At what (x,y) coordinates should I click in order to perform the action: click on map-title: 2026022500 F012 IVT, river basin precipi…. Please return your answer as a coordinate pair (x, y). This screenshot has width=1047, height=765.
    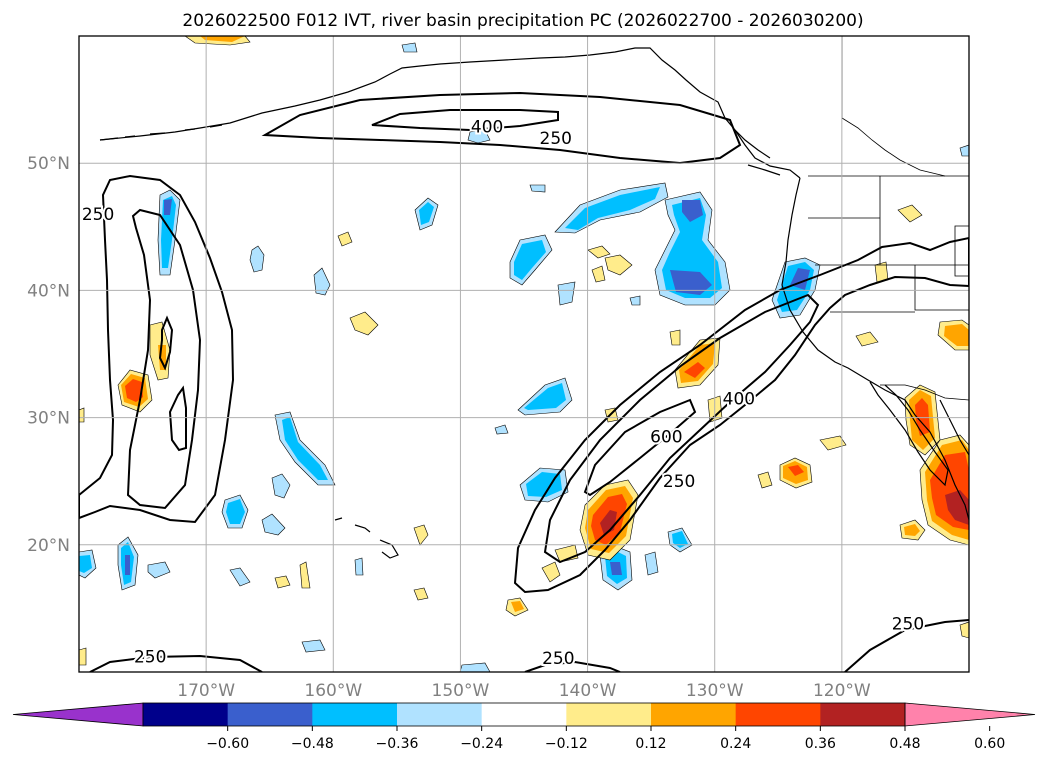
    Looking at the image, I should click on (522, 21).